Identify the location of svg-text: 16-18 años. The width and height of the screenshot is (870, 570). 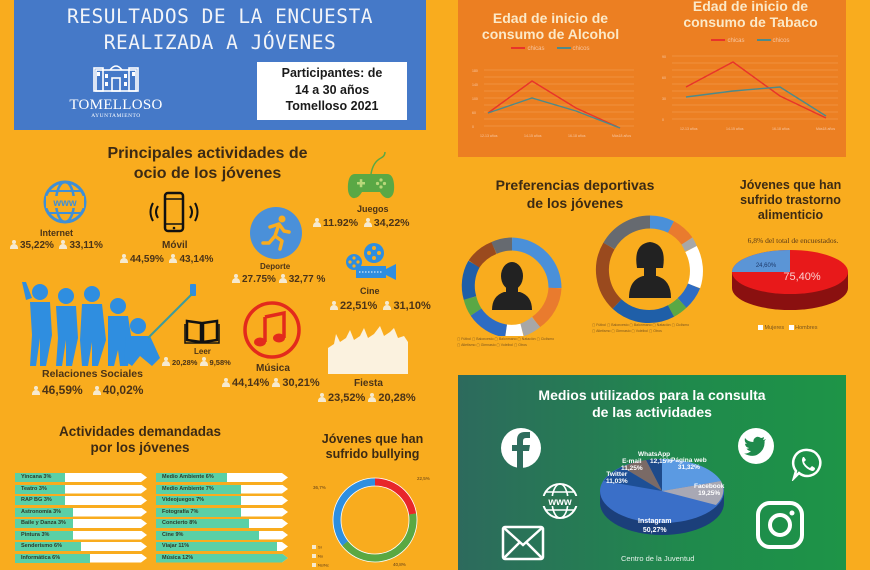
(781, 129).